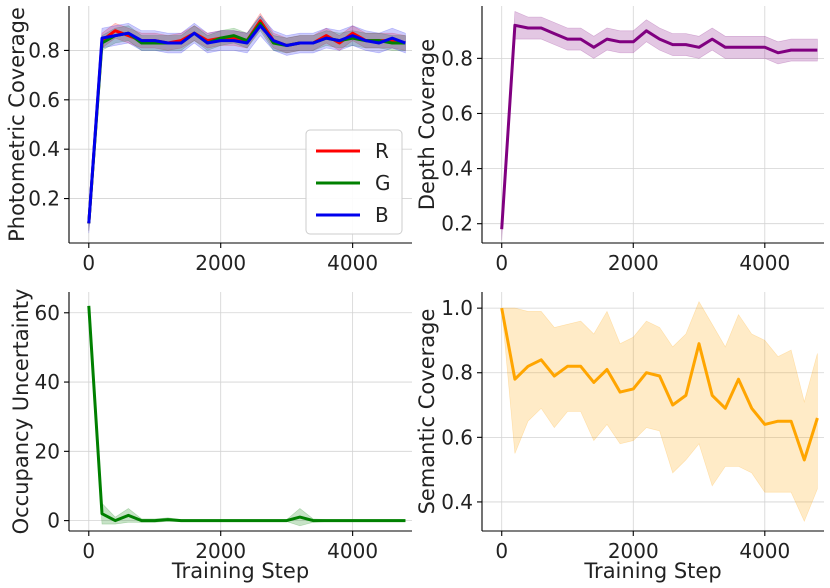  I want to click on confidence-band-semantic, so click(659, 412).